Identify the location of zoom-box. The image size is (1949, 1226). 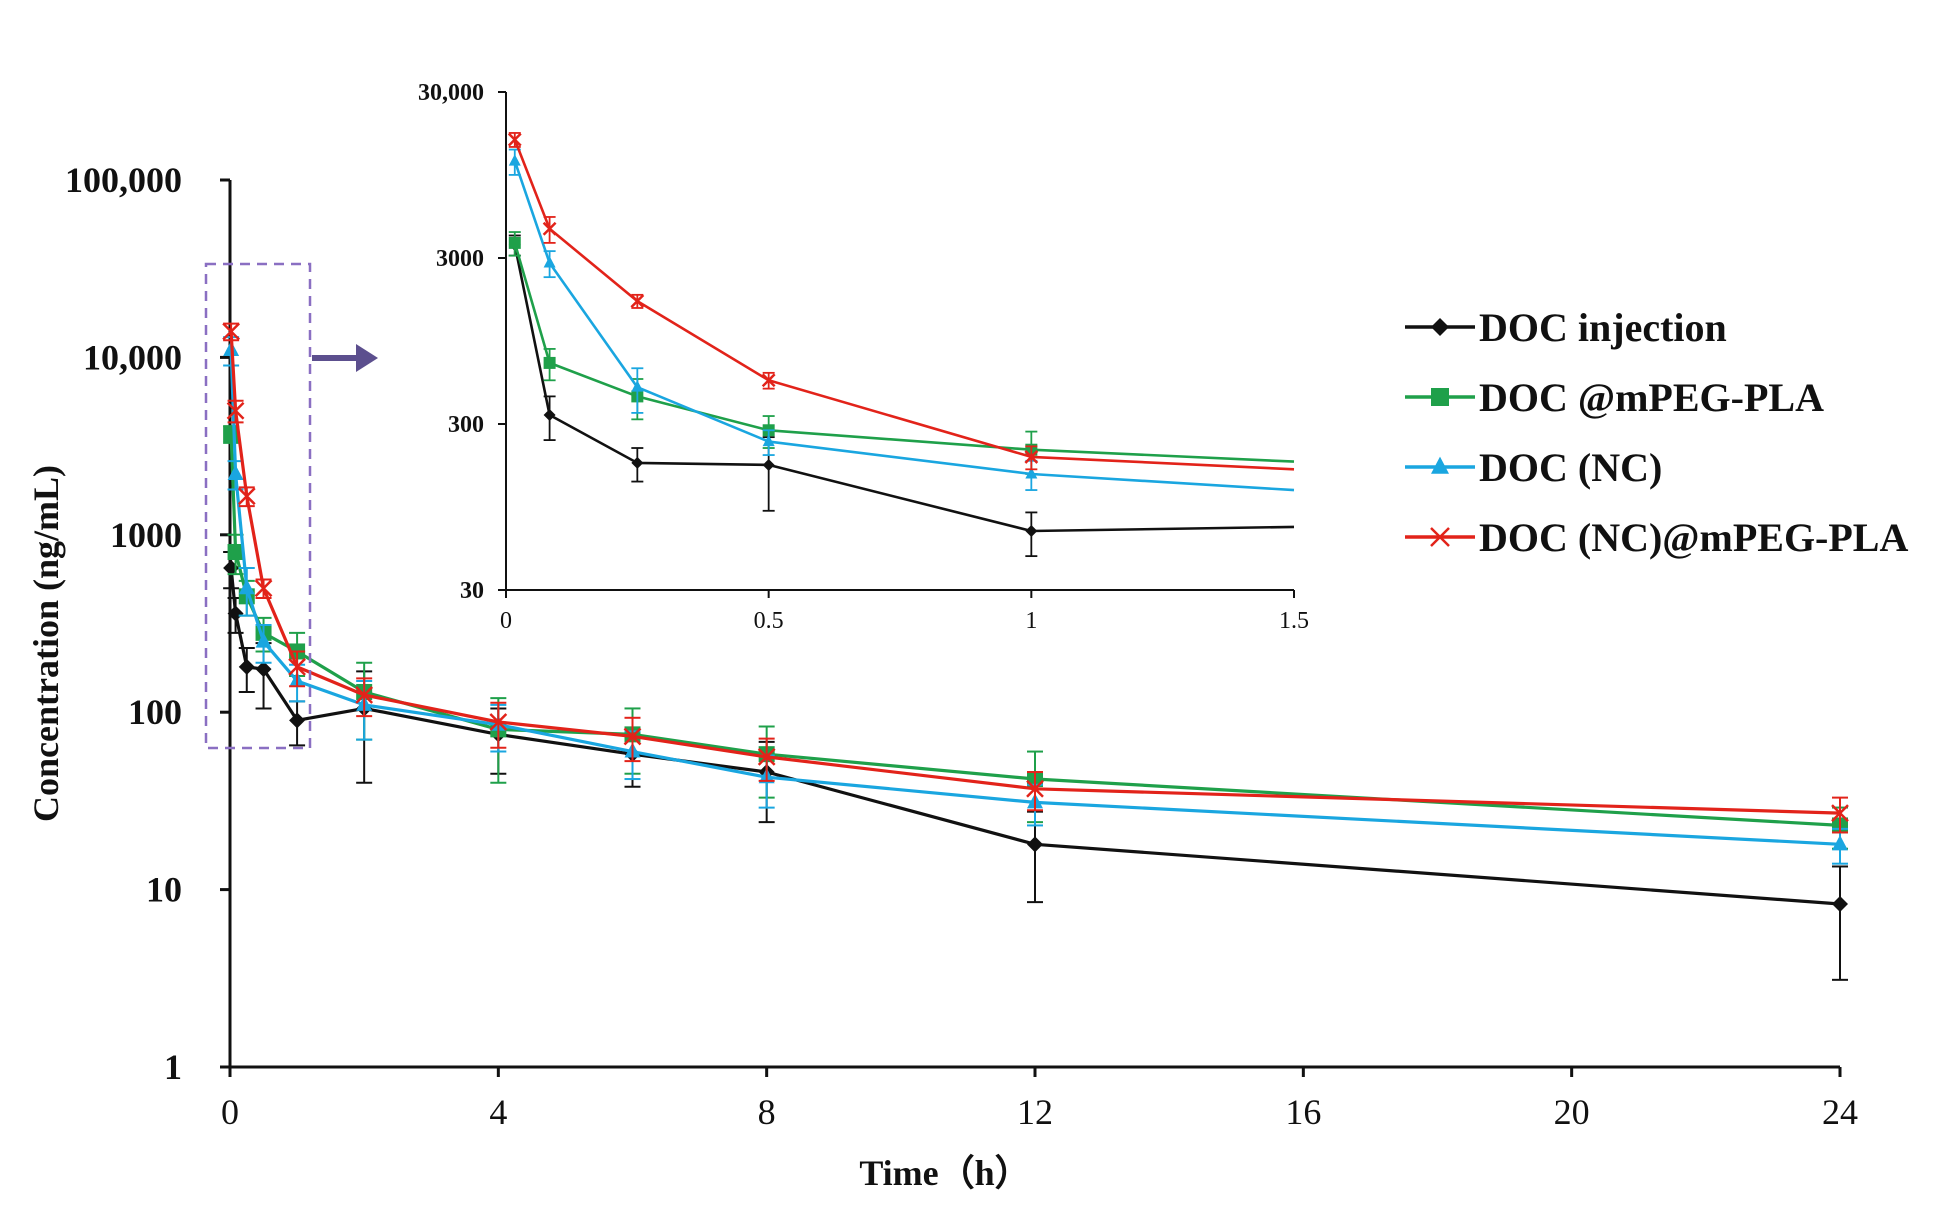
(258, 506).